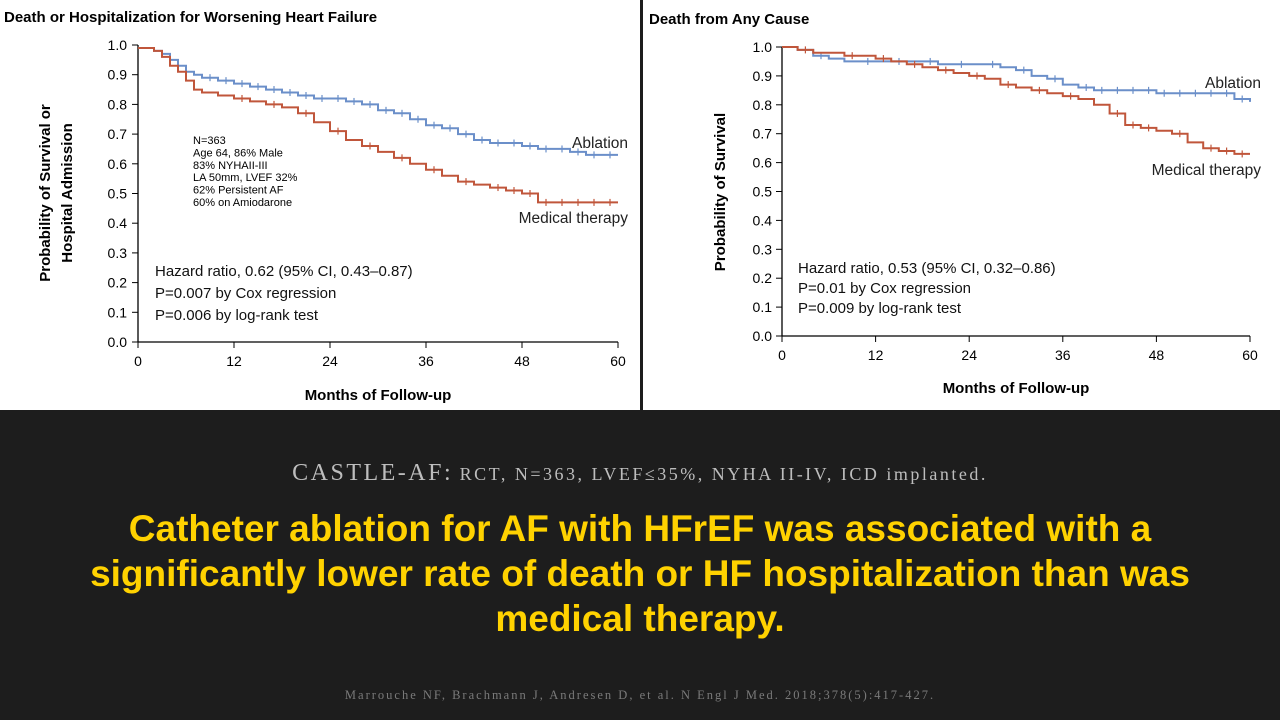  Describe the element at coordinates (45, 193) in the screenshot. I see `y-axis-title: Probability of Survival or` at that location.